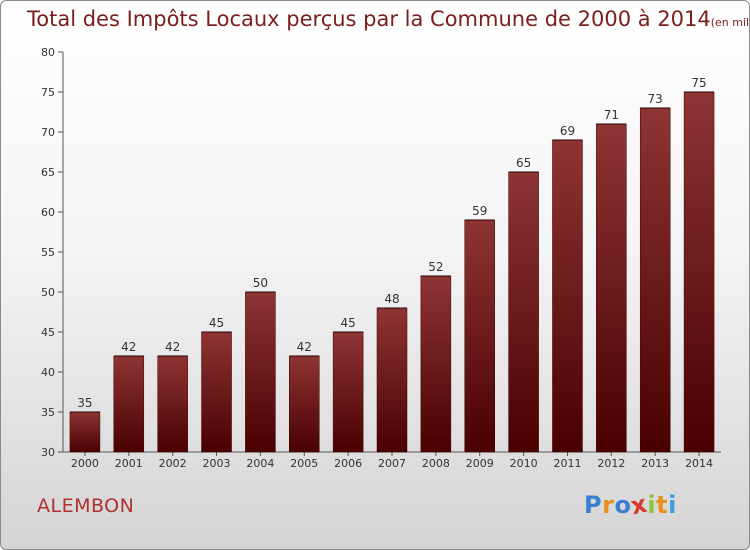 Image resolution: width=750 pixels, height=550 pixels. Describe the element at coordinates (435, 267) in the screenshot. I see `bar-value-label: 52` at that location.